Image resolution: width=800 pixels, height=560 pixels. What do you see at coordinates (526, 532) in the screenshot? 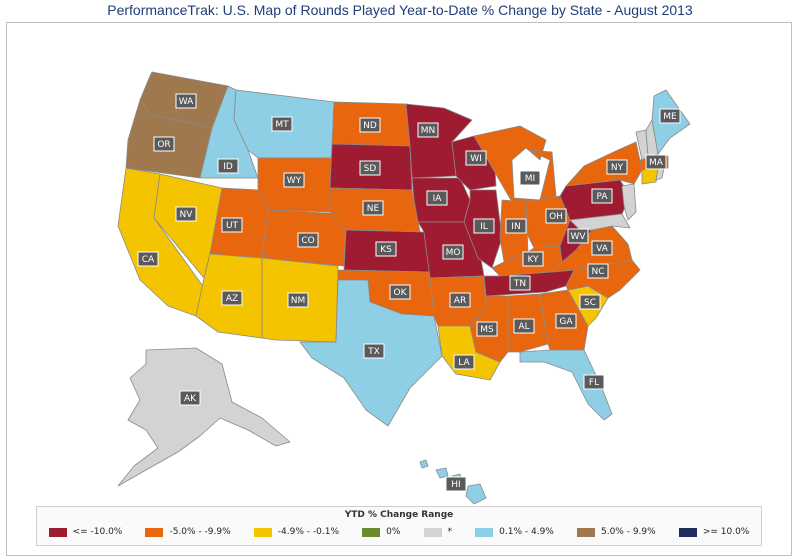
I see `legend-label: 0.1% - 4.9%` at bounding box center [526, 532].